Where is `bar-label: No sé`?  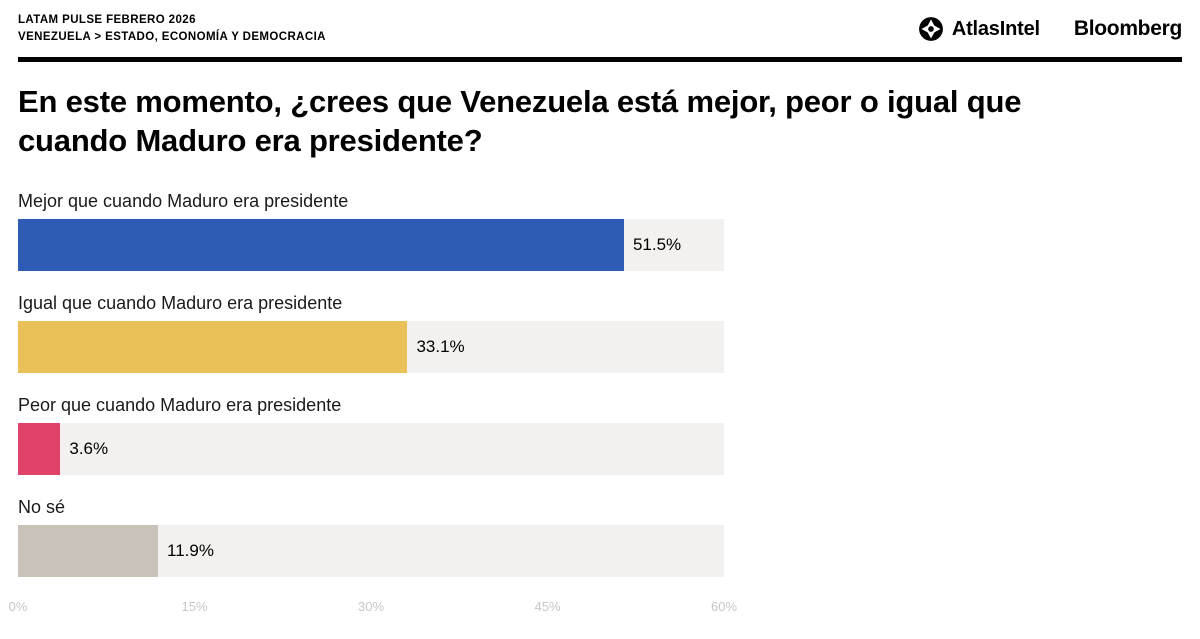 bar-label: No sé is located at coordinates (42, 506).